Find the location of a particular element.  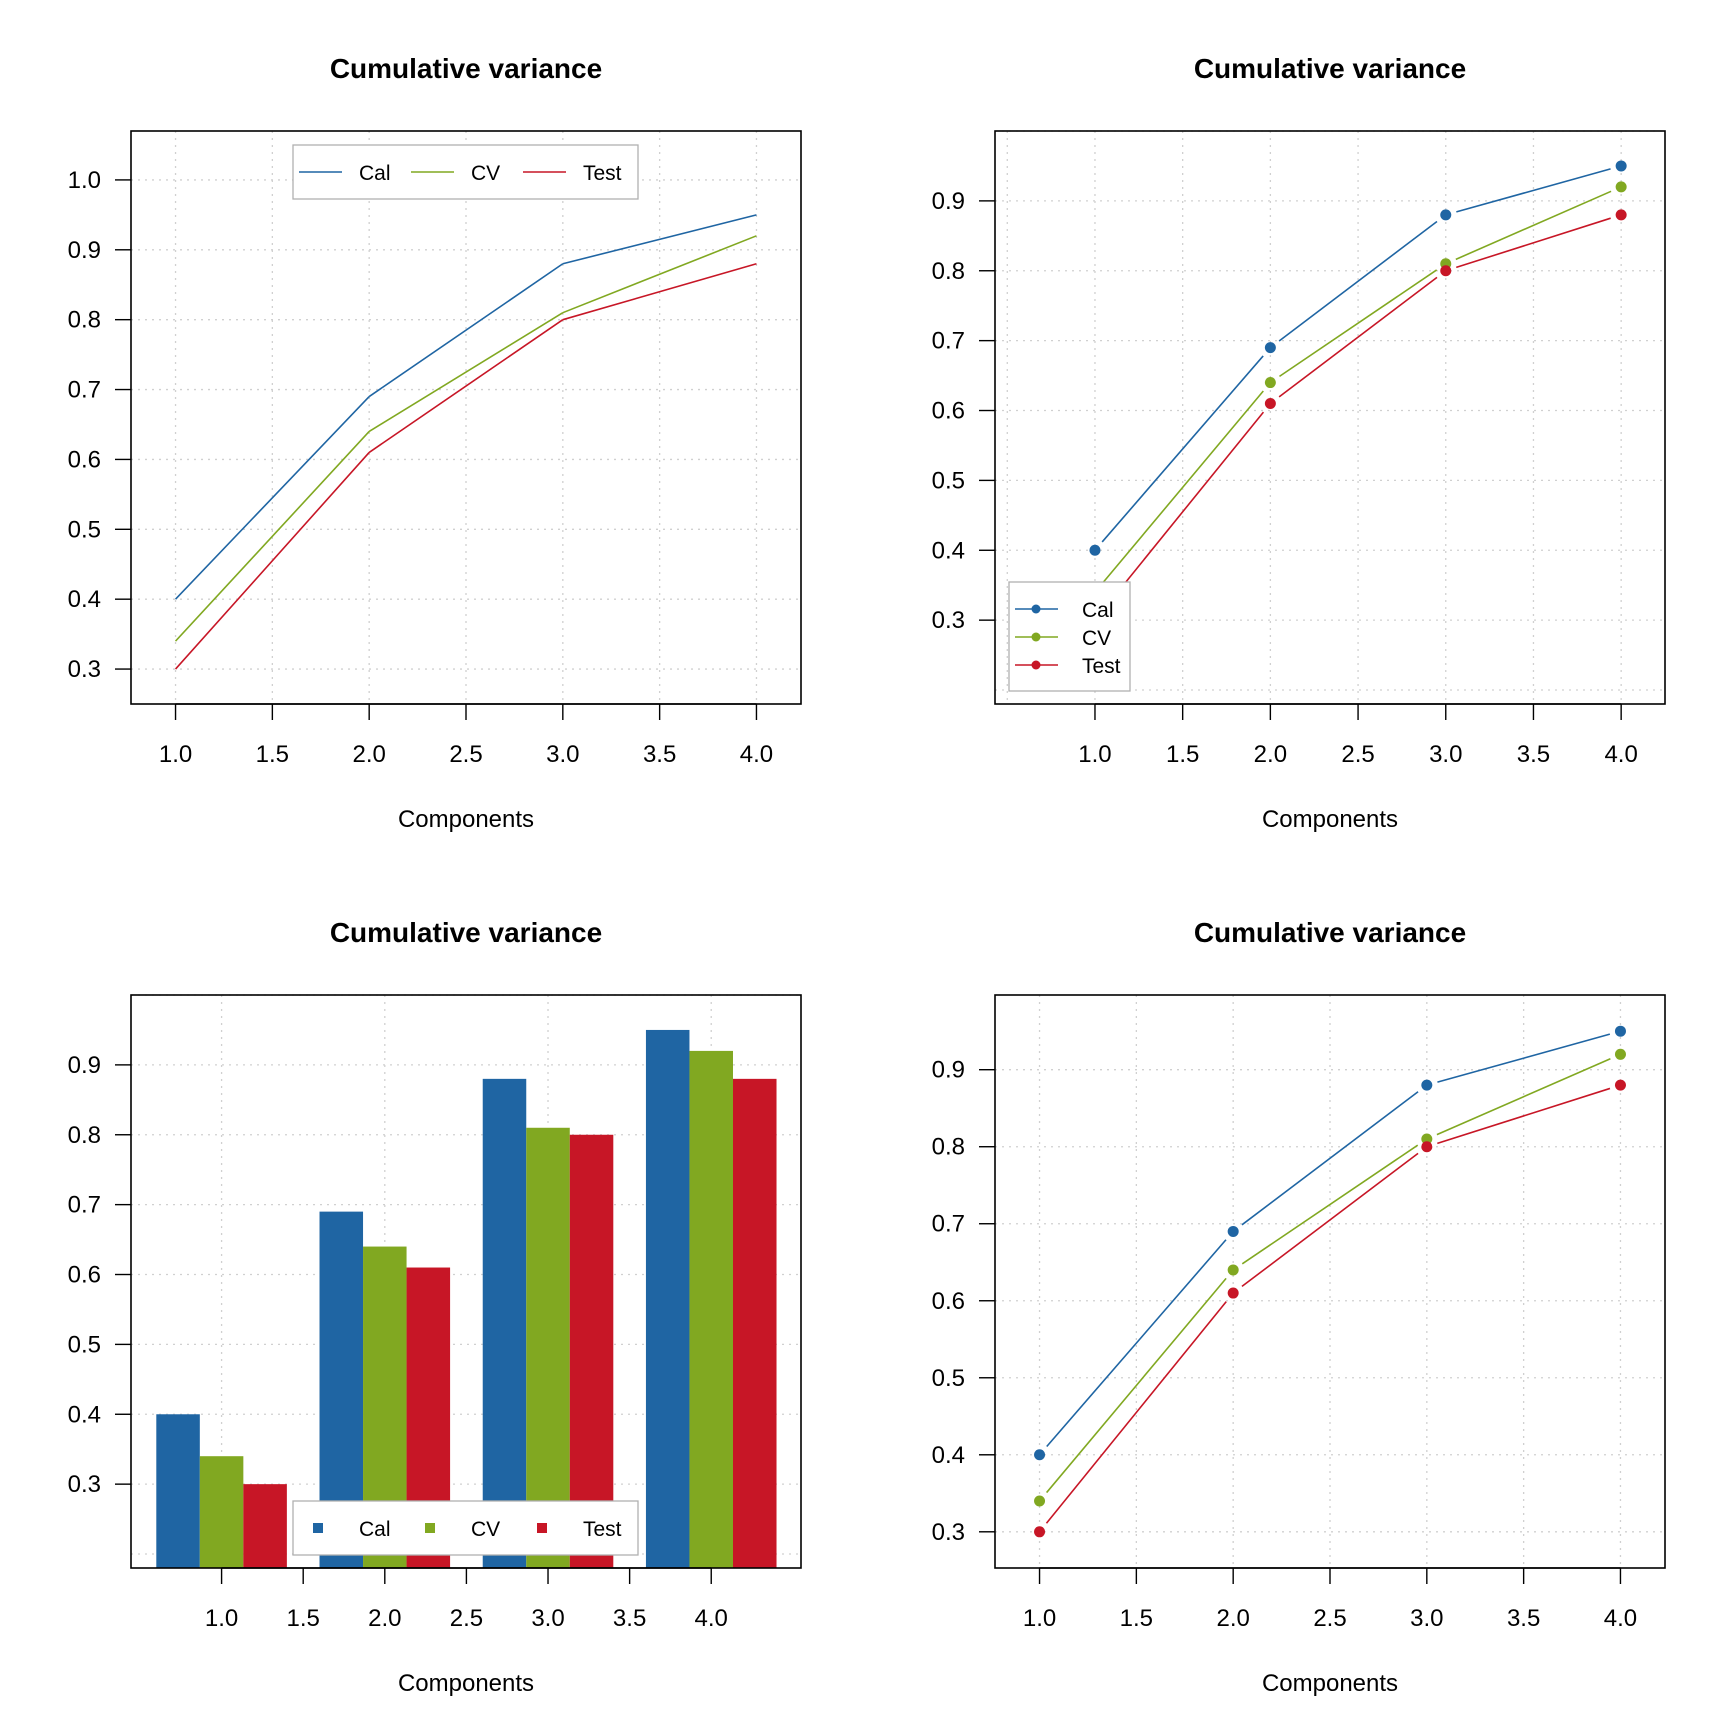

legend-item-cv-marker is located at coordinates (1036, 637).